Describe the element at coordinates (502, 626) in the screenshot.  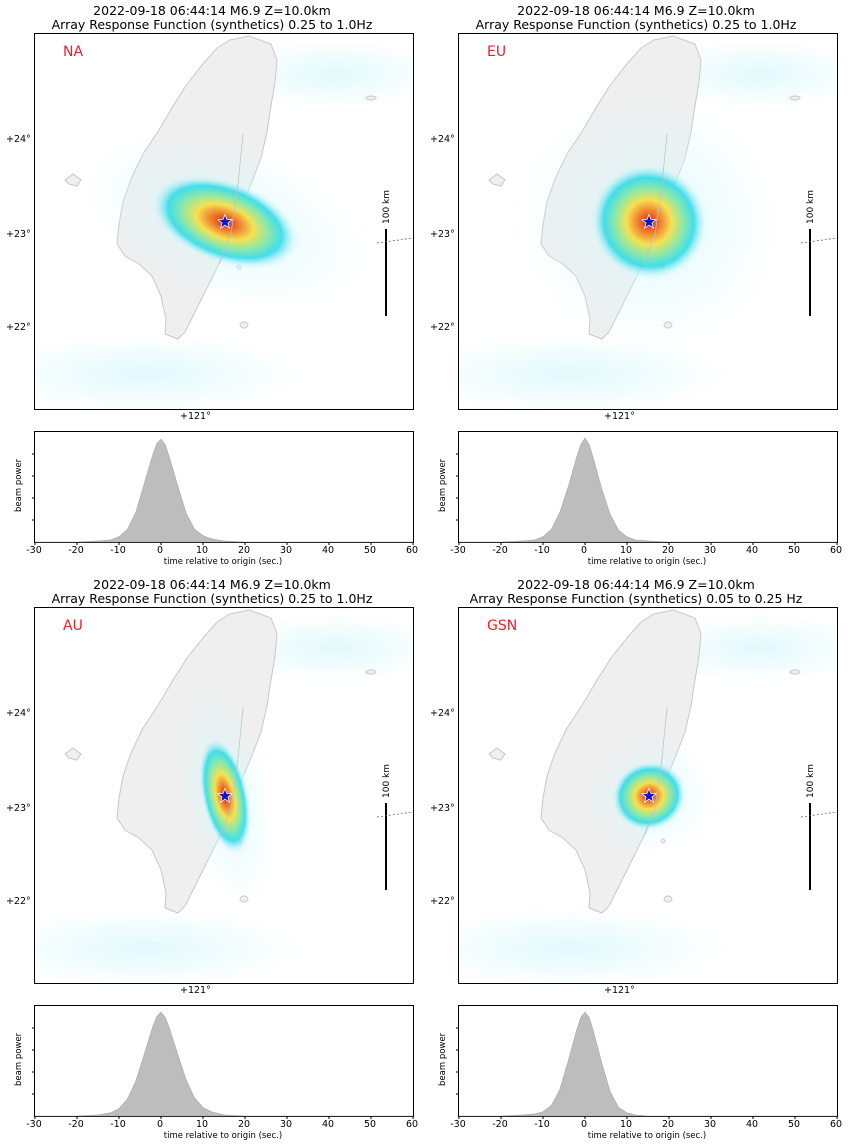
I see `array-label: GSN` at that location.